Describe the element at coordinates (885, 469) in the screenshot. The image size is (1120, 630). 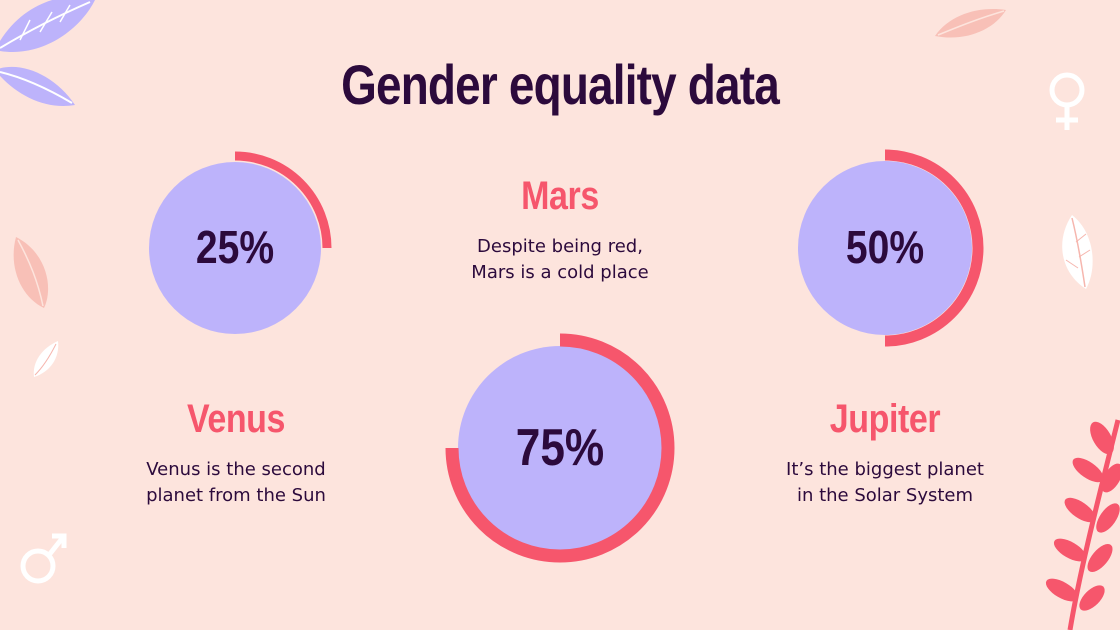
I see `jupiter-description-line: It’s the biggest planet` at that location.